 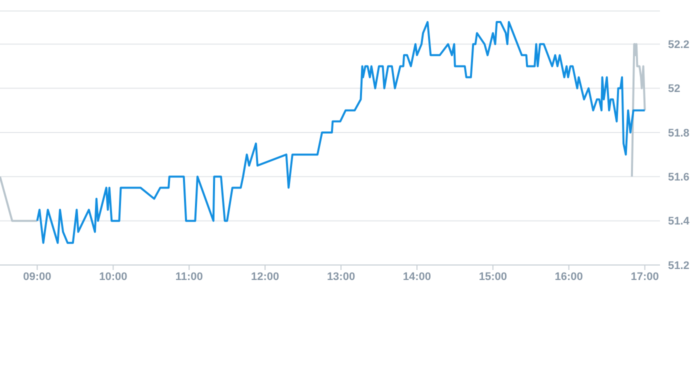 What do you see at coordinates (113, 276) in the screenshot?
I see `x-tick-label: 10:00` at bounding box center [113, 276].